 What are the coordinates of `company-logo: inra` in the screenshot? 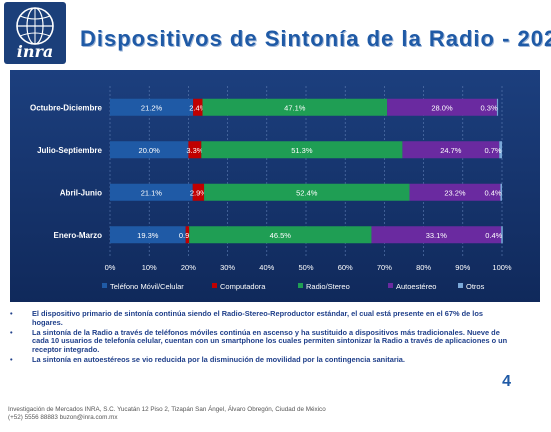 It's located at (35, 33).